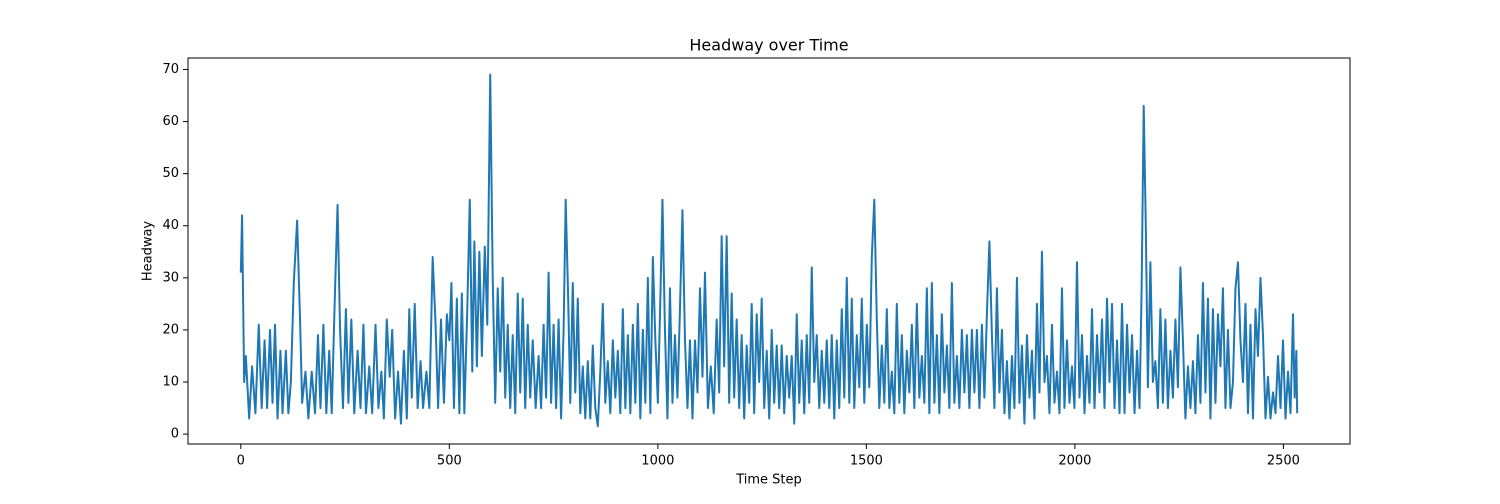  Describe the element at coordinates (170, 69) in the screenshot. I see `y-tick-label: 70` at that location.